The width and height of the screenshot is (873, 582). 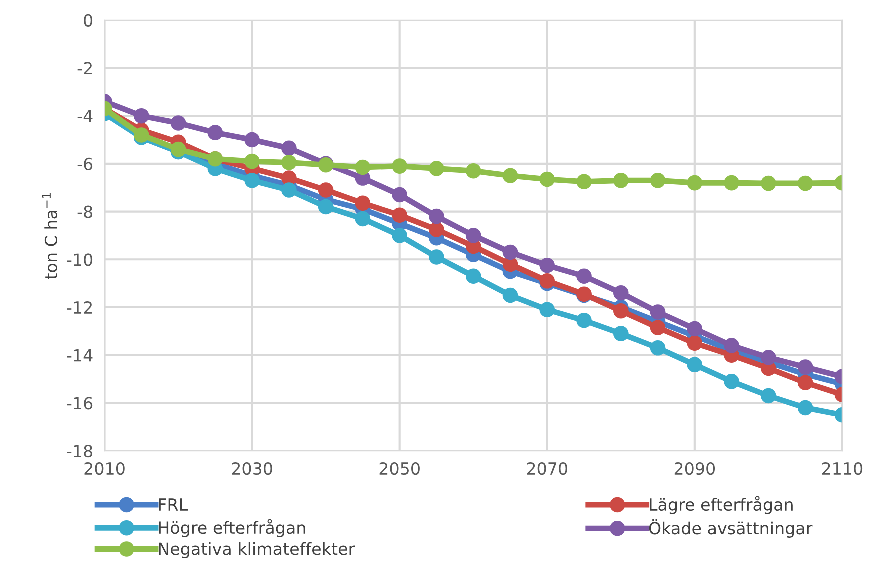 What do you see at coordinates (79, 307) in the screenshot?
I see `y-tick-label: -12` at bounding box center [79, 307].